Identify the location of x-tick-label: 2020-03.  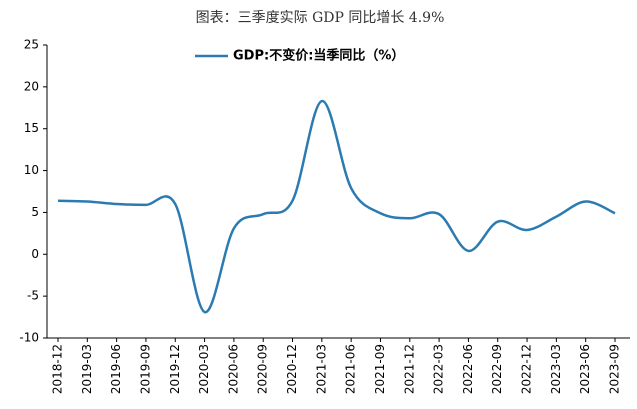
(204, 369).